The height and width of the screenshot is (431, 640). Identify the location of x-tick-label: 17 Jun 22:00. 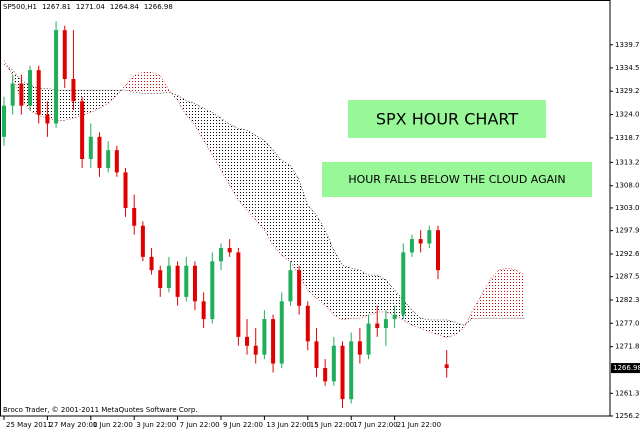
(375, 425).